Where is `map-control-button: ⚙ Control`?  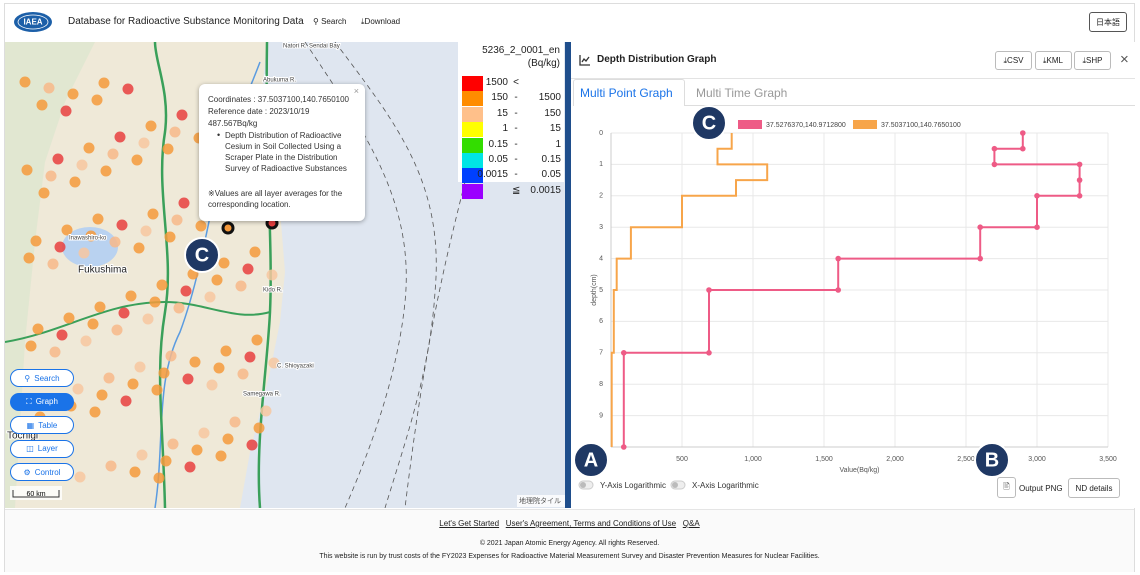 map-control-button: ⚙ Control is located at coordinates (42, 472).